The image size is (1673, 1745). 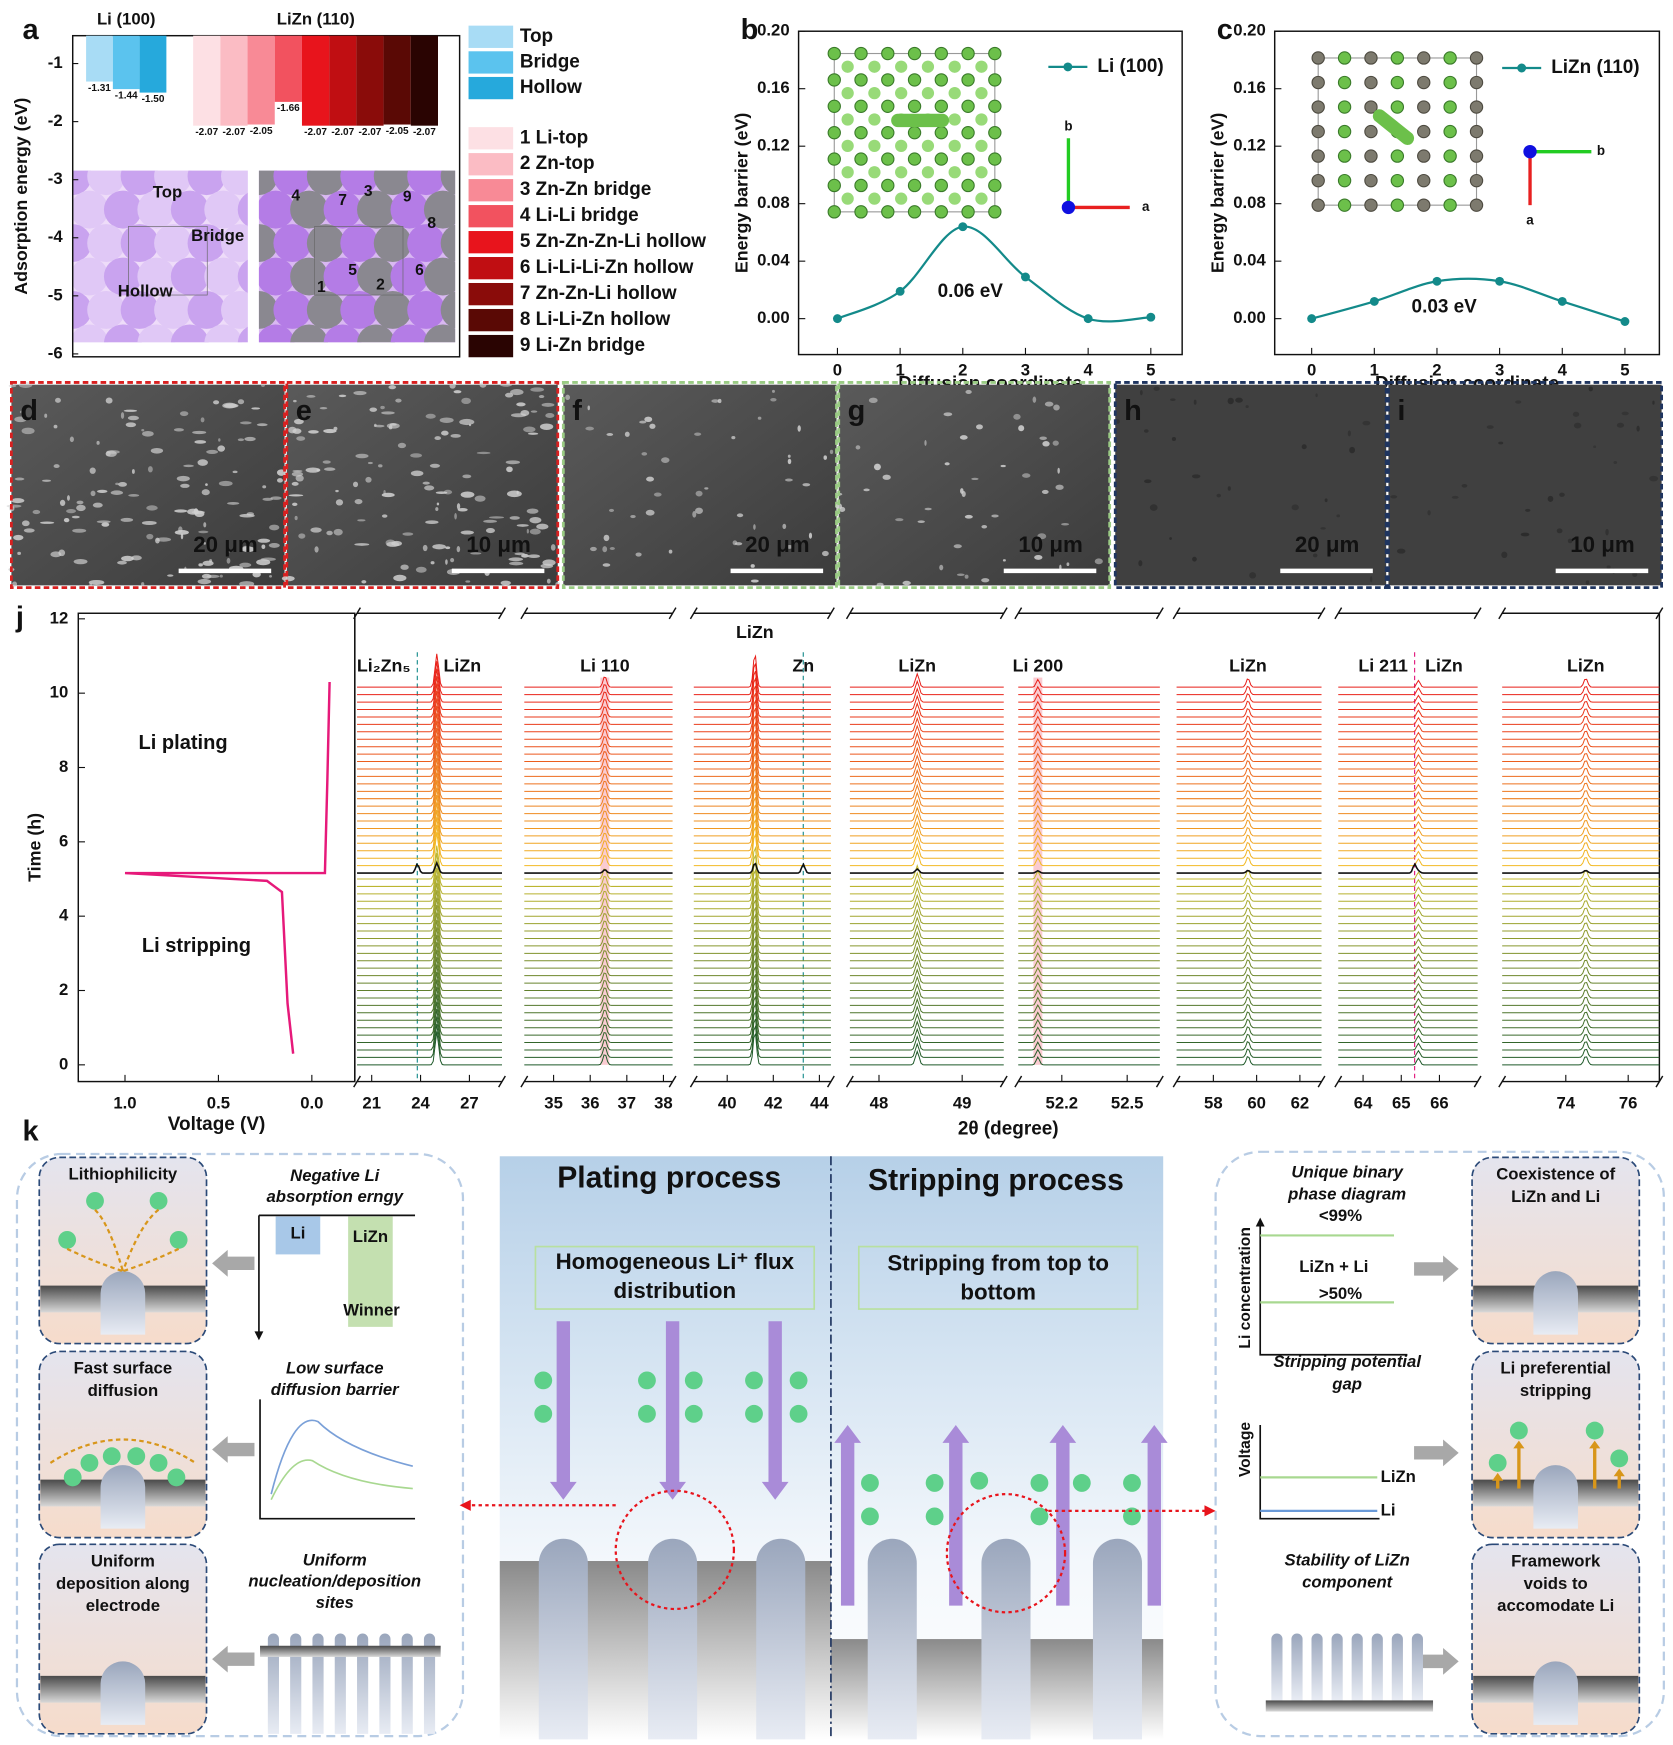 I want to click on legend-label: 9 Li-Zn bridge, so click(x=582, y=345).